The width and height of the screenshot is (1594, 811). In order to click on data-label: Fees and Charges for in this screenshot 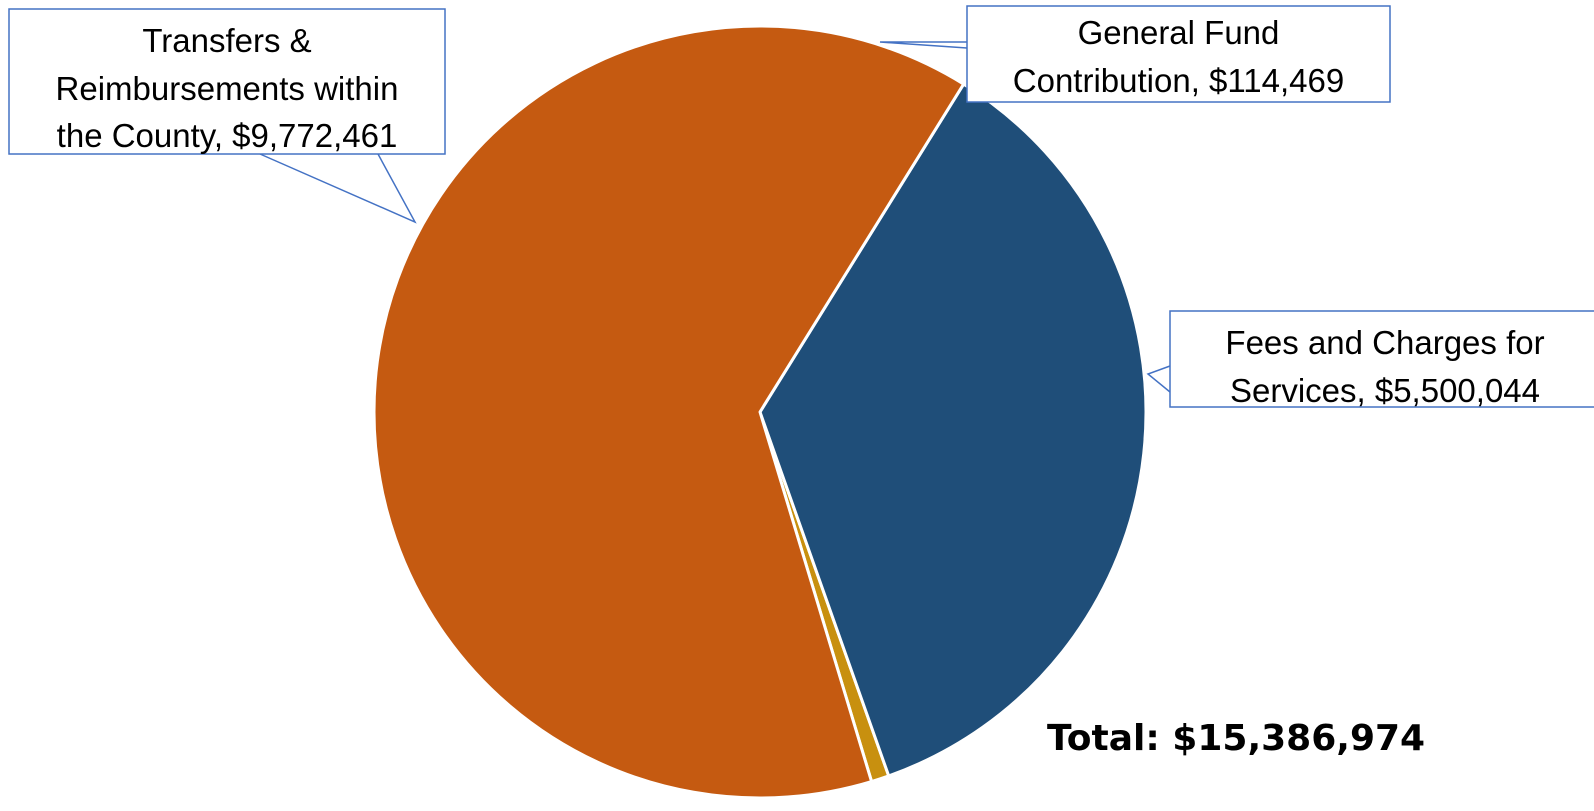, I will do `click(1384, 342)`.